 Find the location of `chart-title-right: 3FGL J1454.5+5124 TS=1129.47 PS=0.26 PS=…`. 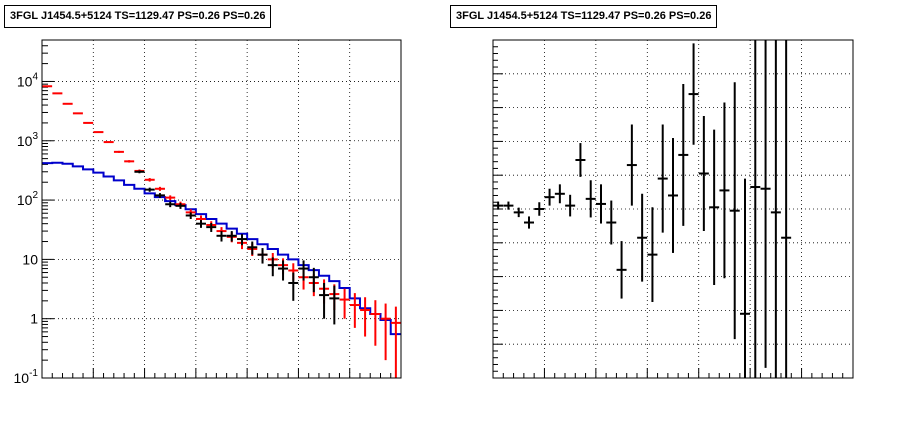

chart-title-right: 3FGL J1454.5+5124 TS=1129.47 PS=0.26 PS=… is located at coordinates (584, 16).